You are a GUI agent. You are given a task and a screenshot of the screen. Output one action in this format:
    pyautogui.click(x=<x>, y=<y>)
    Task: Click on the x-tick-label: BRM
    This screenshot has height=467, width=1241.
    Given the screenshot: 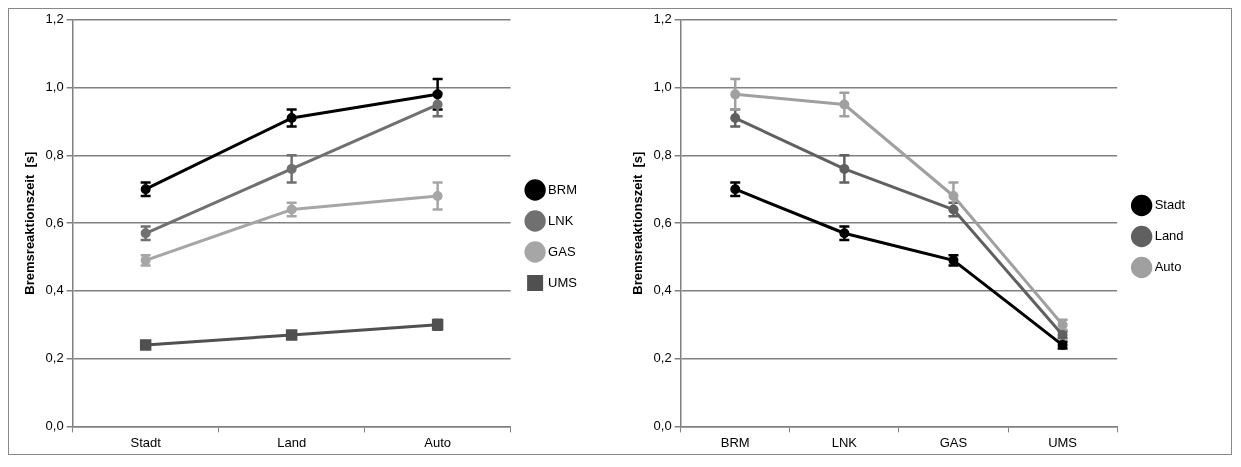 What is the action you would take?
    pyautogui.click(x=735, y=442)
    